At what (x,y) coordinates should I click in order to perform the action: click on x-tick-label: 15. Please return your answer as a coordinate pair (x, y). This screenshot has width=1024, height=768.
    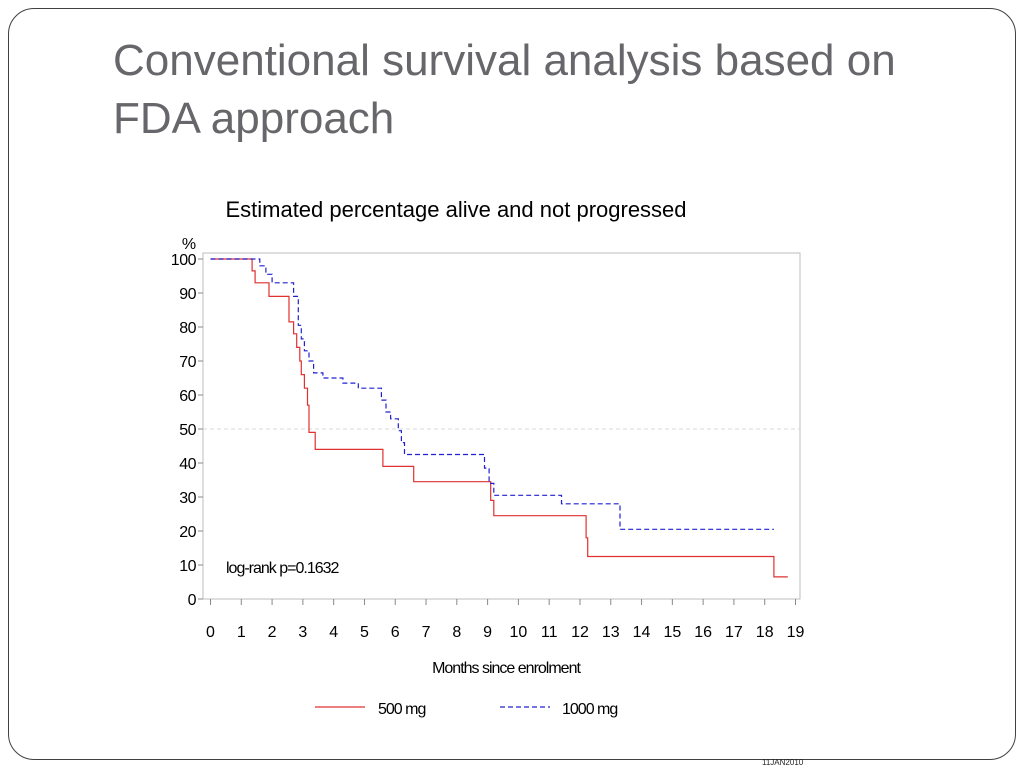
    Looking at the image, I should click on (672, 632).